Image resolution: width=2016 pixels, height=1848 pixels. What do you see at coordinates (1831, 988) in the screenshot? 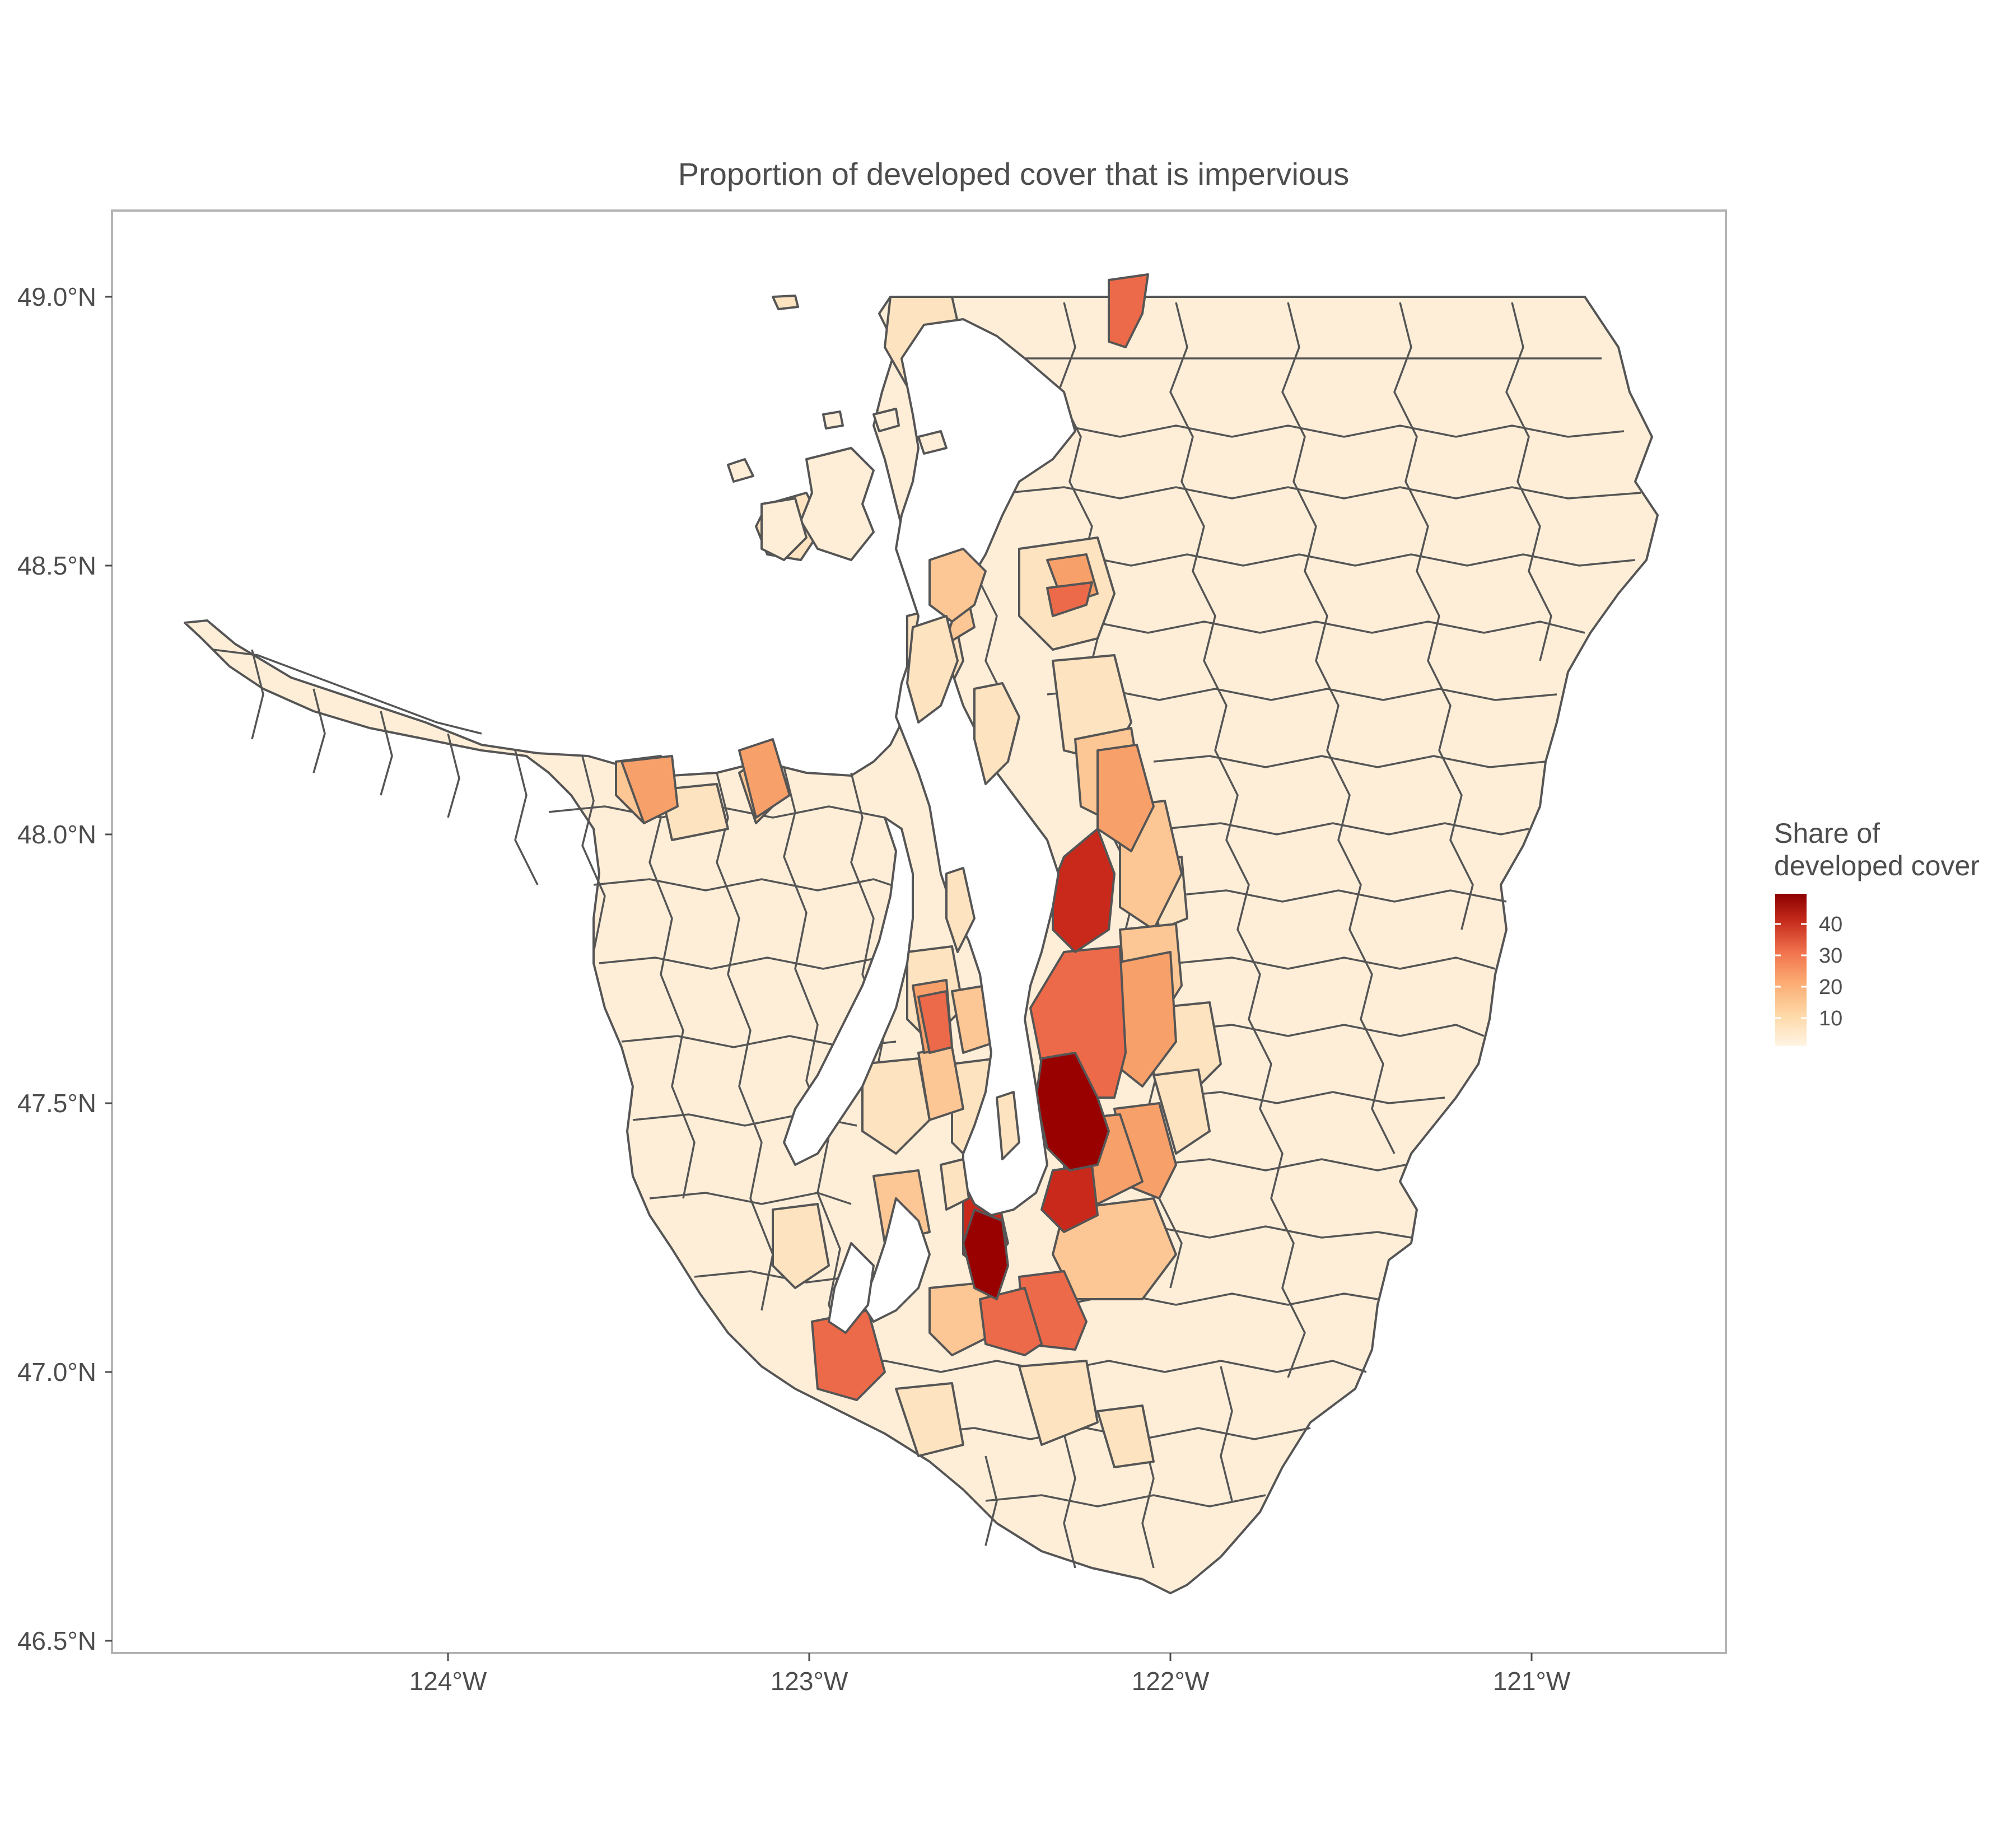
I see `legend-label: 20` at bounding box center [1831, 988].